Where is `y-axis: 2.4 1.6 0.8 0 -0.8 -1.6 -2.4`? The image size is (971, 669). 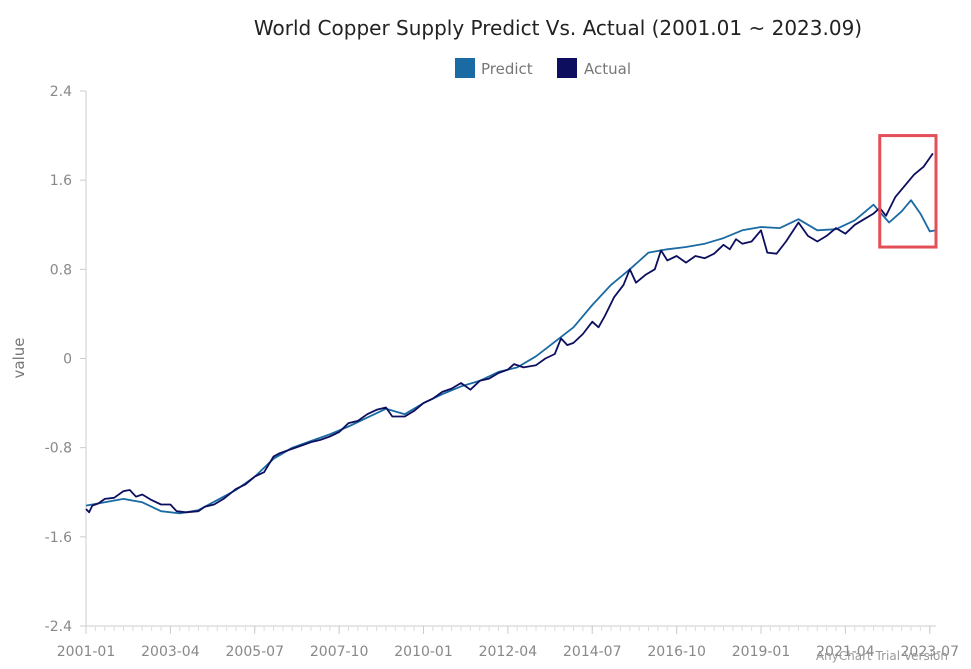 y-axis: 2.4 1.6 0.8 0 -0.8 -1.6 -2.4 is located at coordinates (66, 359).